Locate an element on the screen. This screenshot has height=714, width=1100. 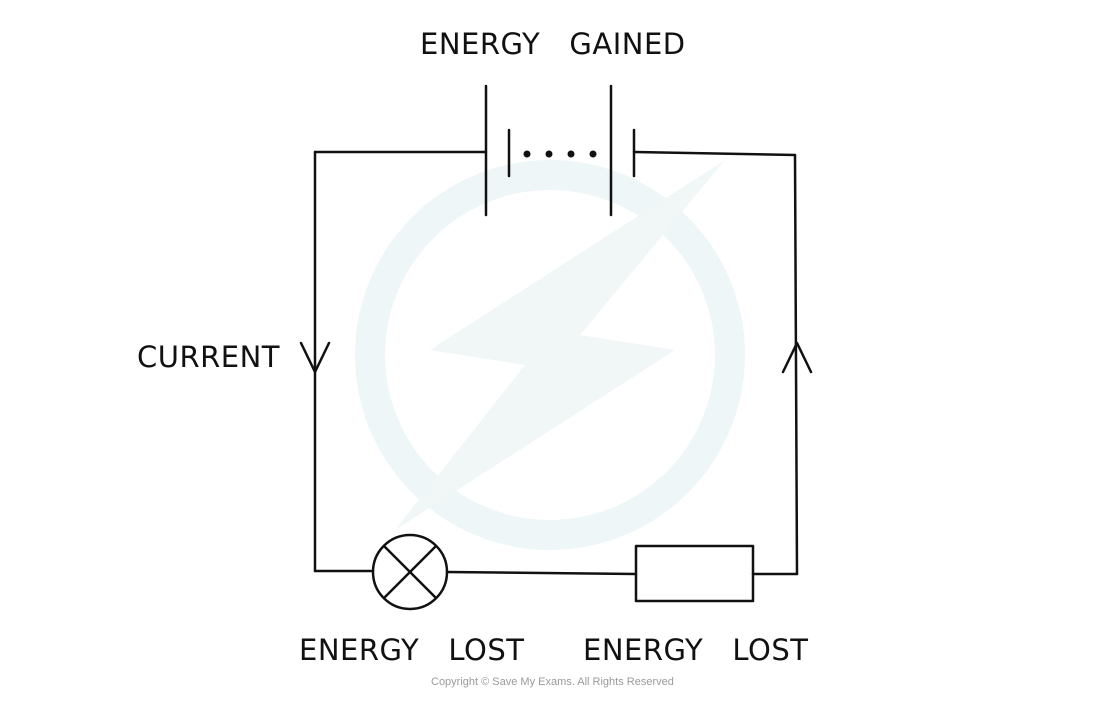
wire-top-right is located at coordinates (714, 153).